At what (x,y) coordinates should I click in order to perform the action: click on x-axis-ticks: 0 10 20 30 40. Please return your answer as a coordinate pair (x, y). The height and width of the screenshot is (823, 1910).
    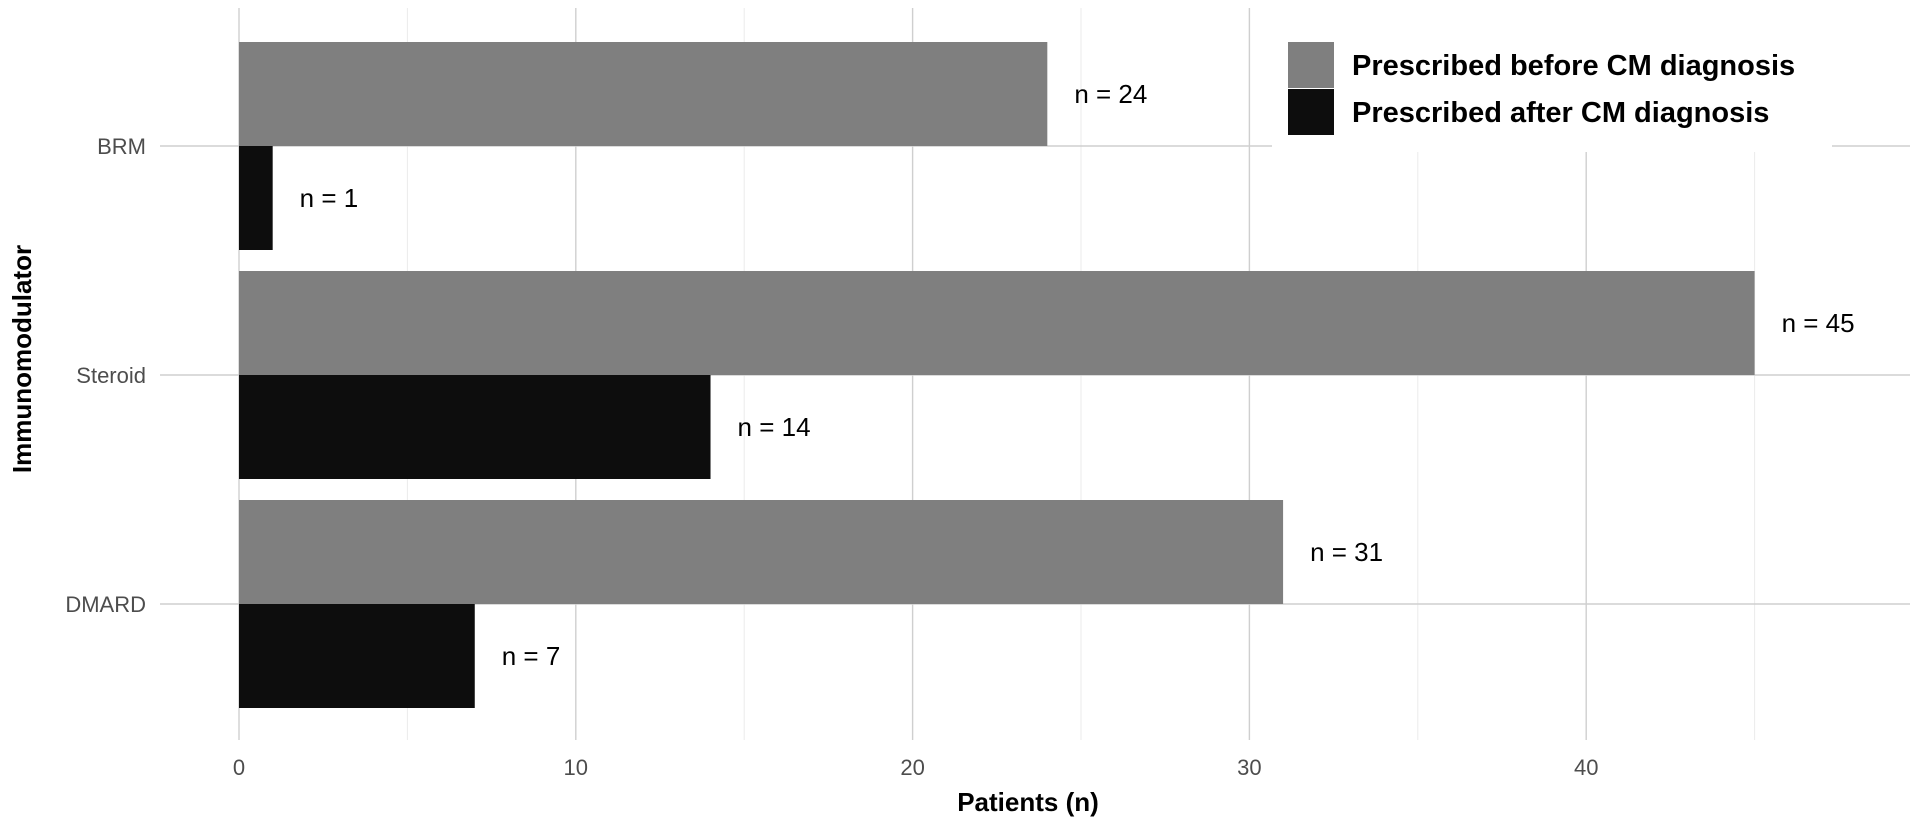
    Looking at the image, I should click on (916, 767).